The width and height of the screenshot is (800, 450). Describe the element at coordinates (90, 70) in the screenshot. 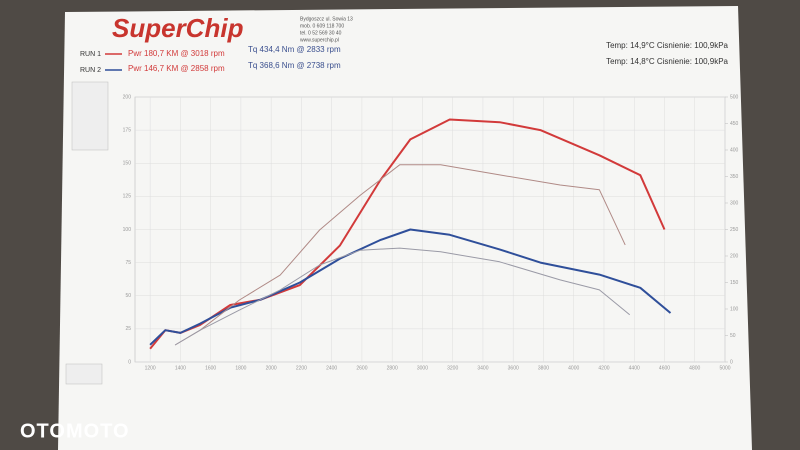

I see `run-name: RUN 2` at that location.